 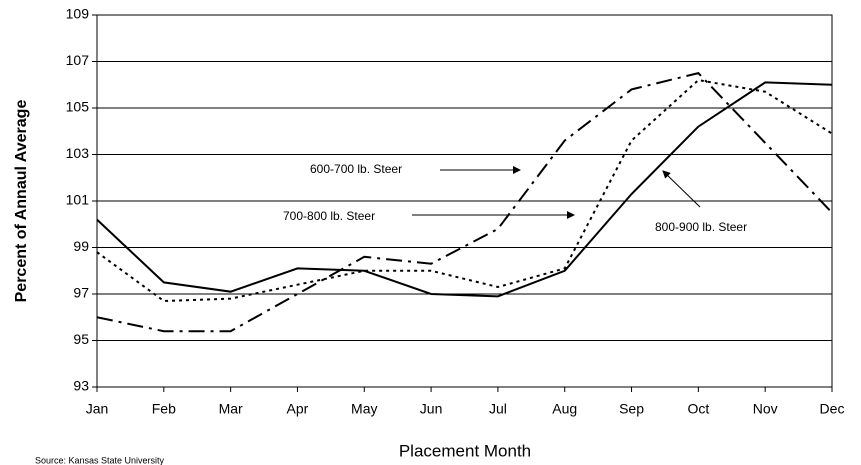 I want to click on x-tick-label: Jan, so click(x=97, y=409).